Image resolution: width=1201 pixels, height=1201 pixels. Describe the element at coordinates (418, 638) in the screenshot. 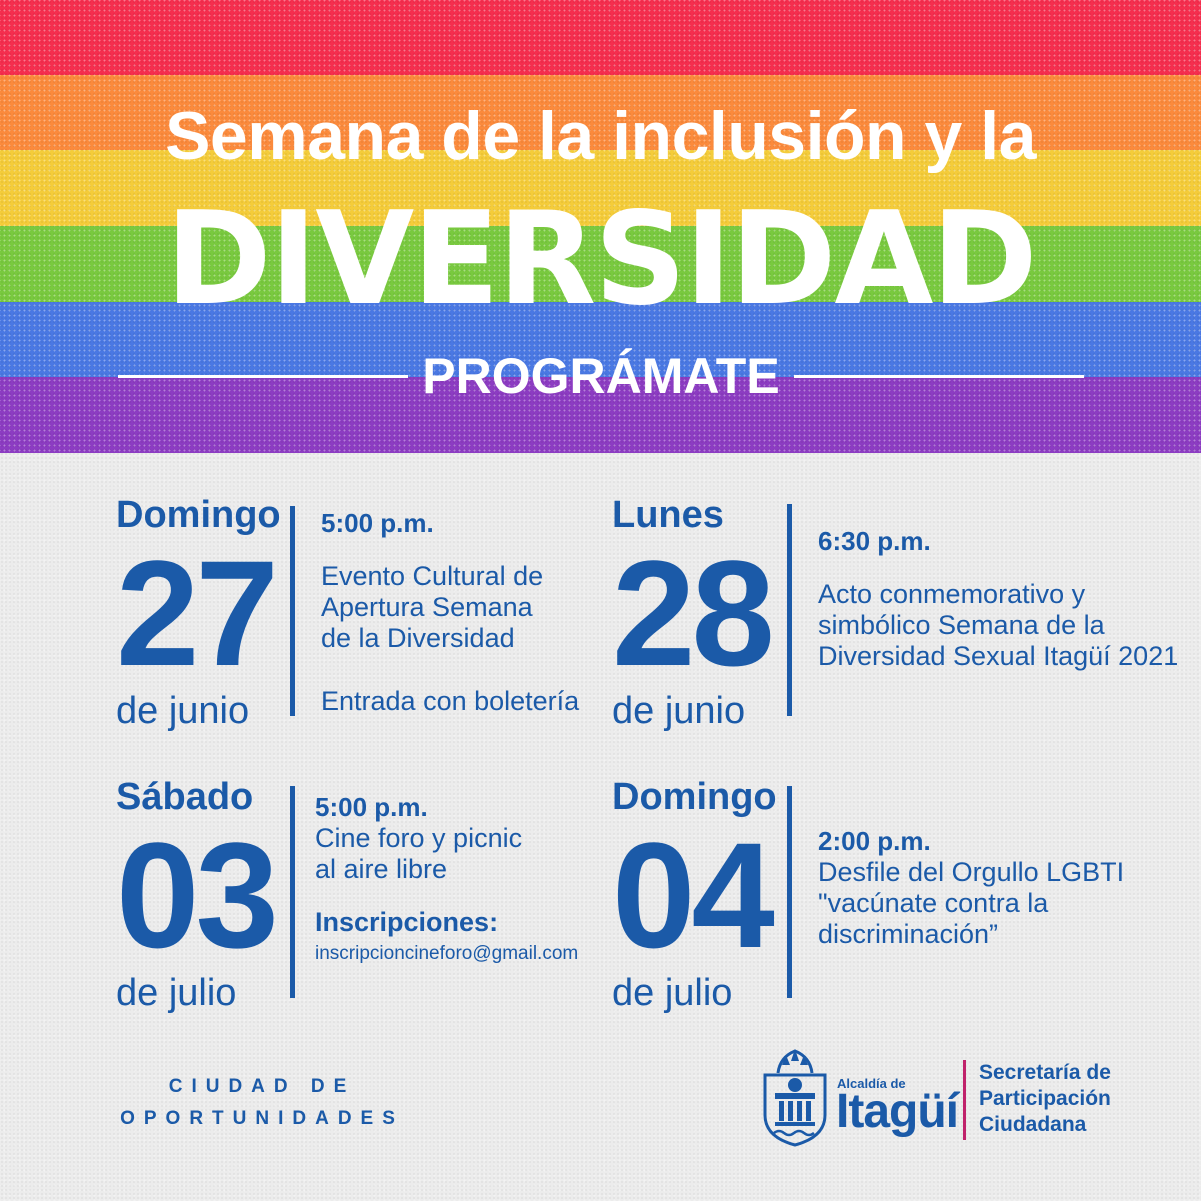

I see `event-description-line: de la Diversidad` at that location.